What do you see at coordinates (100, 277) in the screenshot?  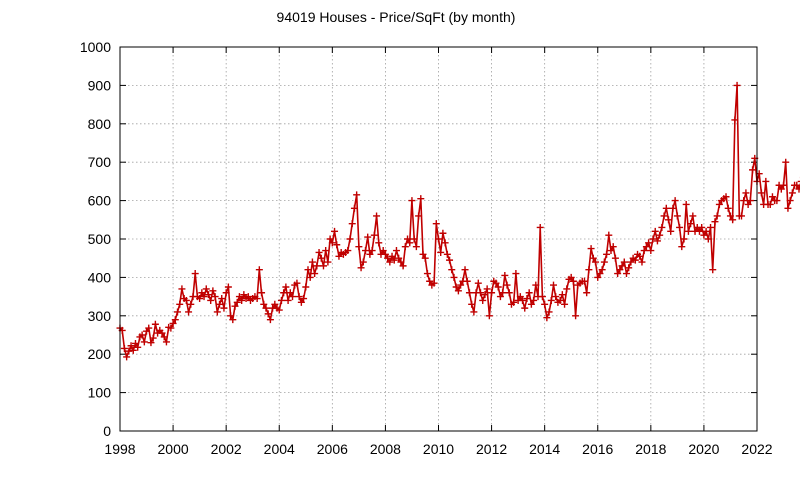 I see `y-tick-label: 400` at bounding box center [100, 277].